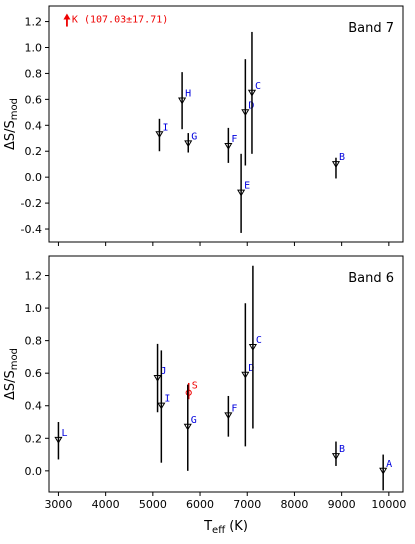 The width and height of the screenshot is (415, 544). Describe the element at coordinates (200, 504) in the screenshot. I see `xtick-label: 6000` at that location.